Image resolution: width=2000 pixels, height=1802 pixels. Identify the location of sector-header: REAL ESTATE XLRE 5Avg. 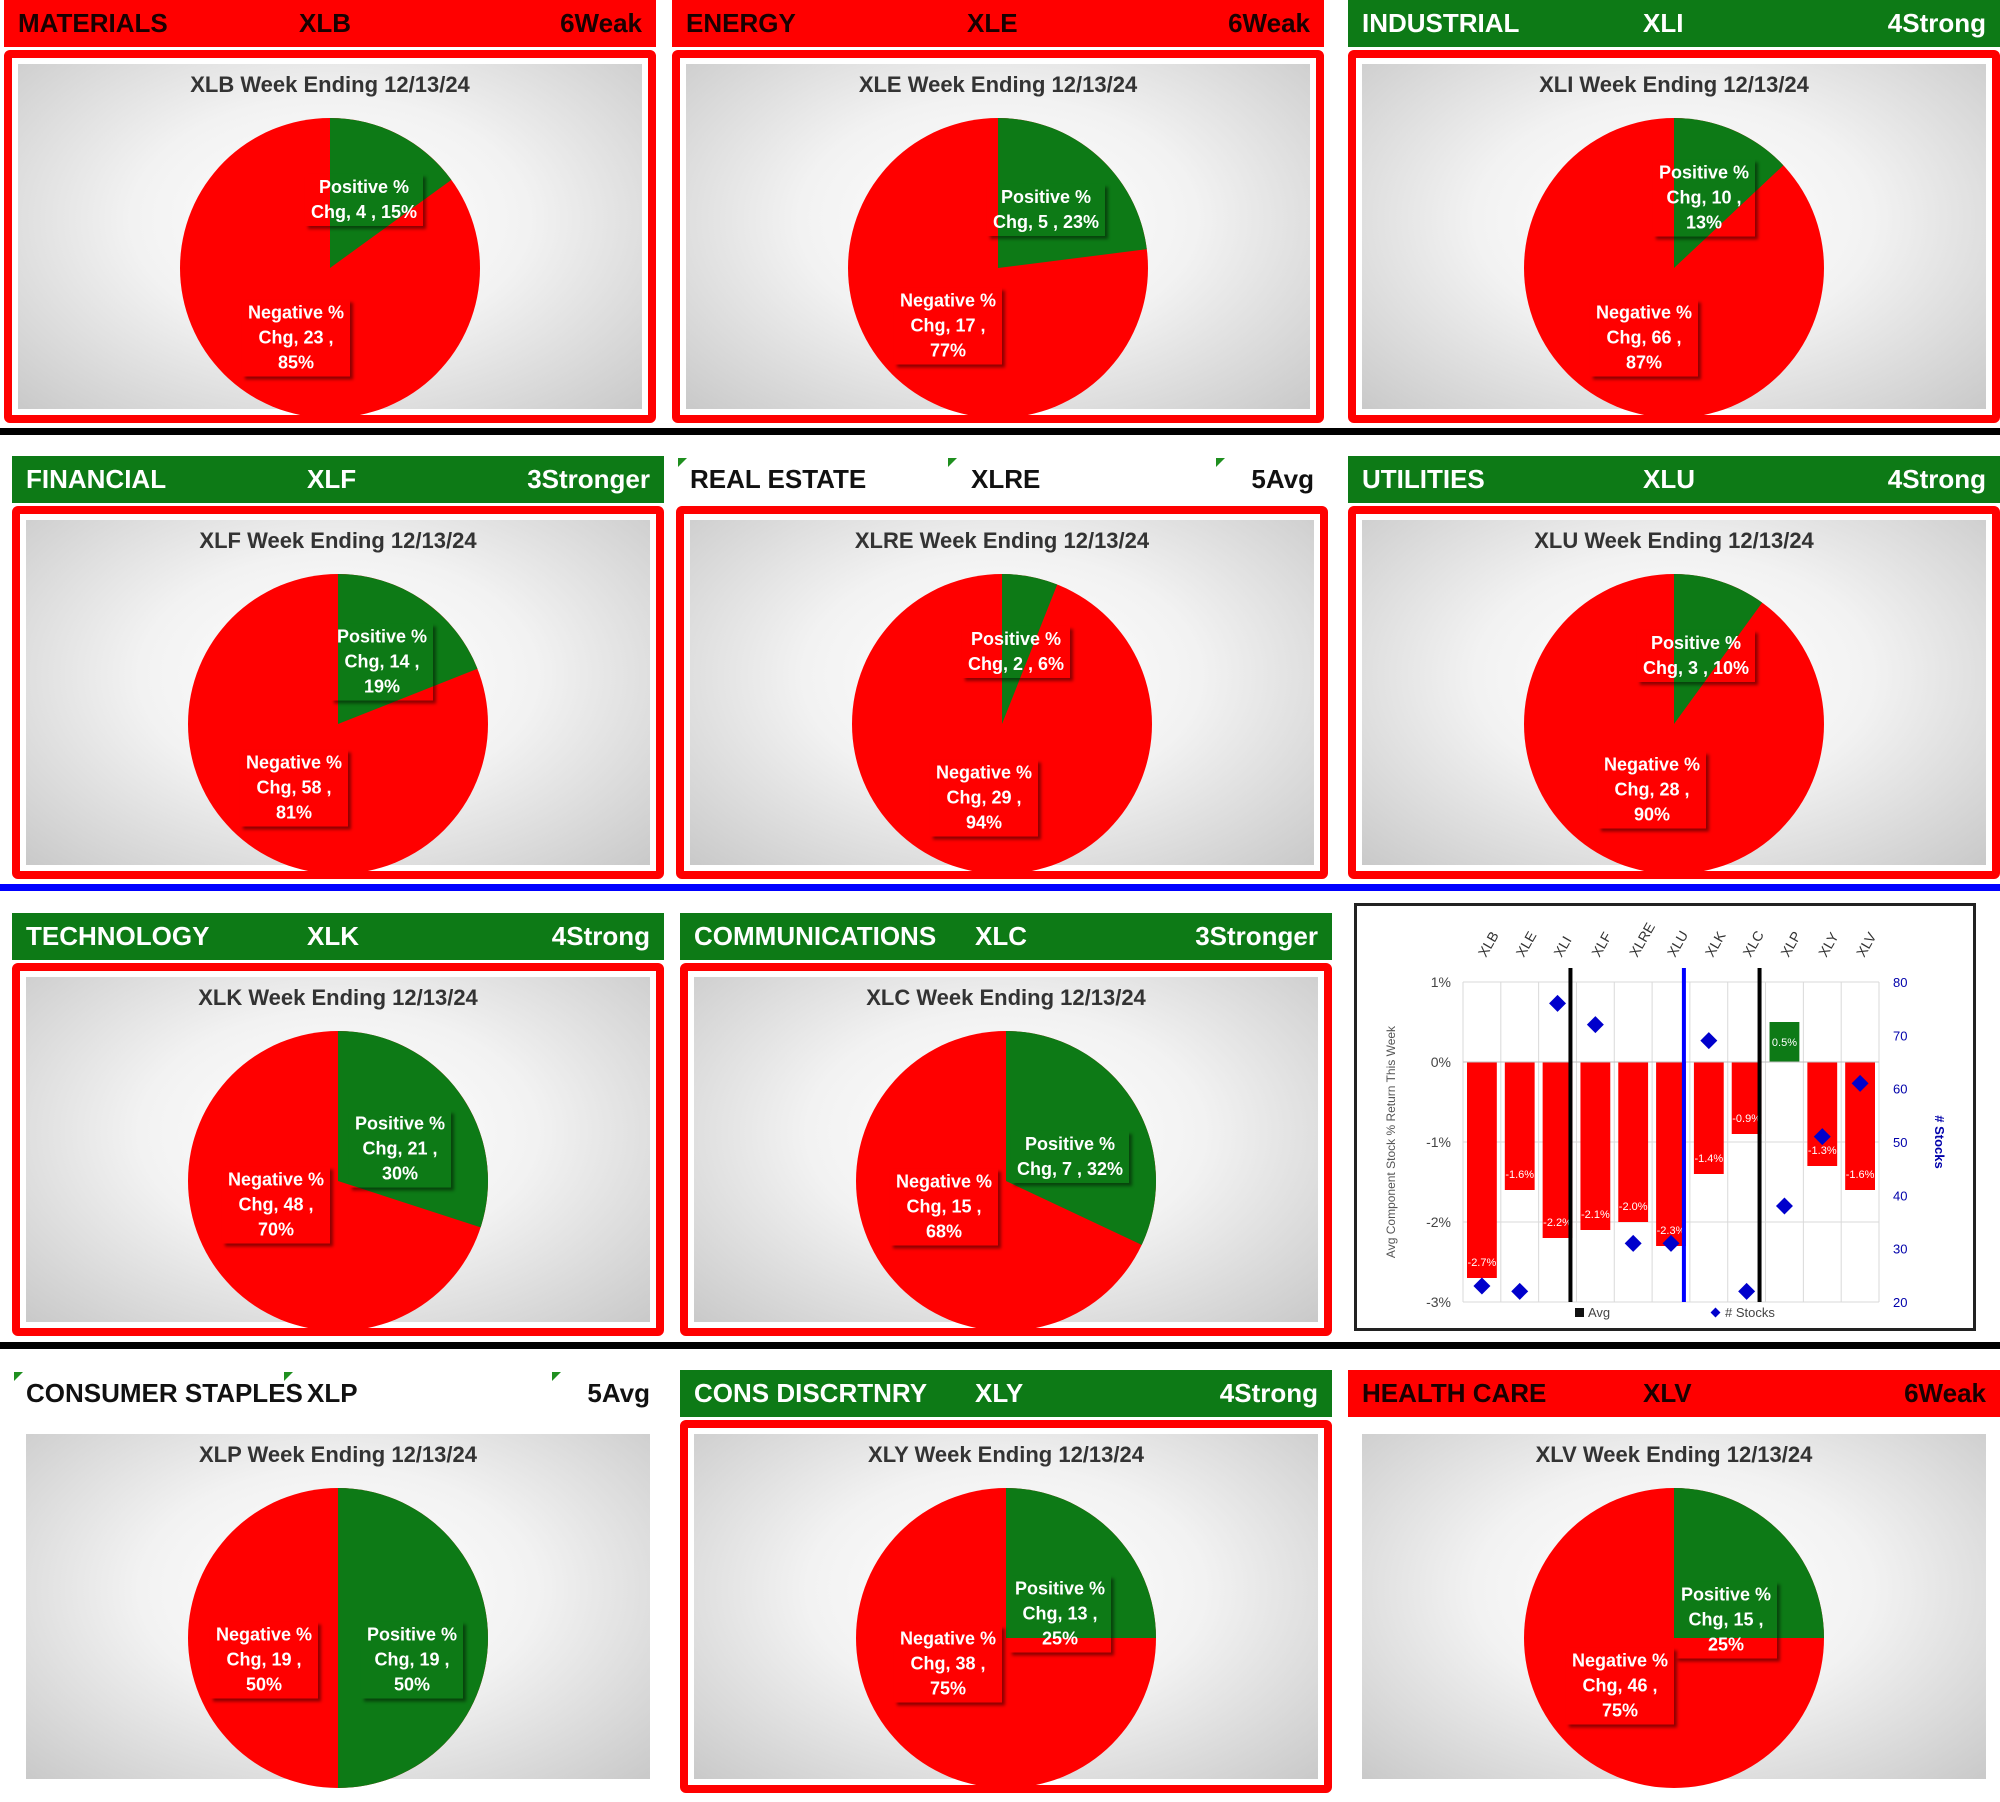
(1002, 479).